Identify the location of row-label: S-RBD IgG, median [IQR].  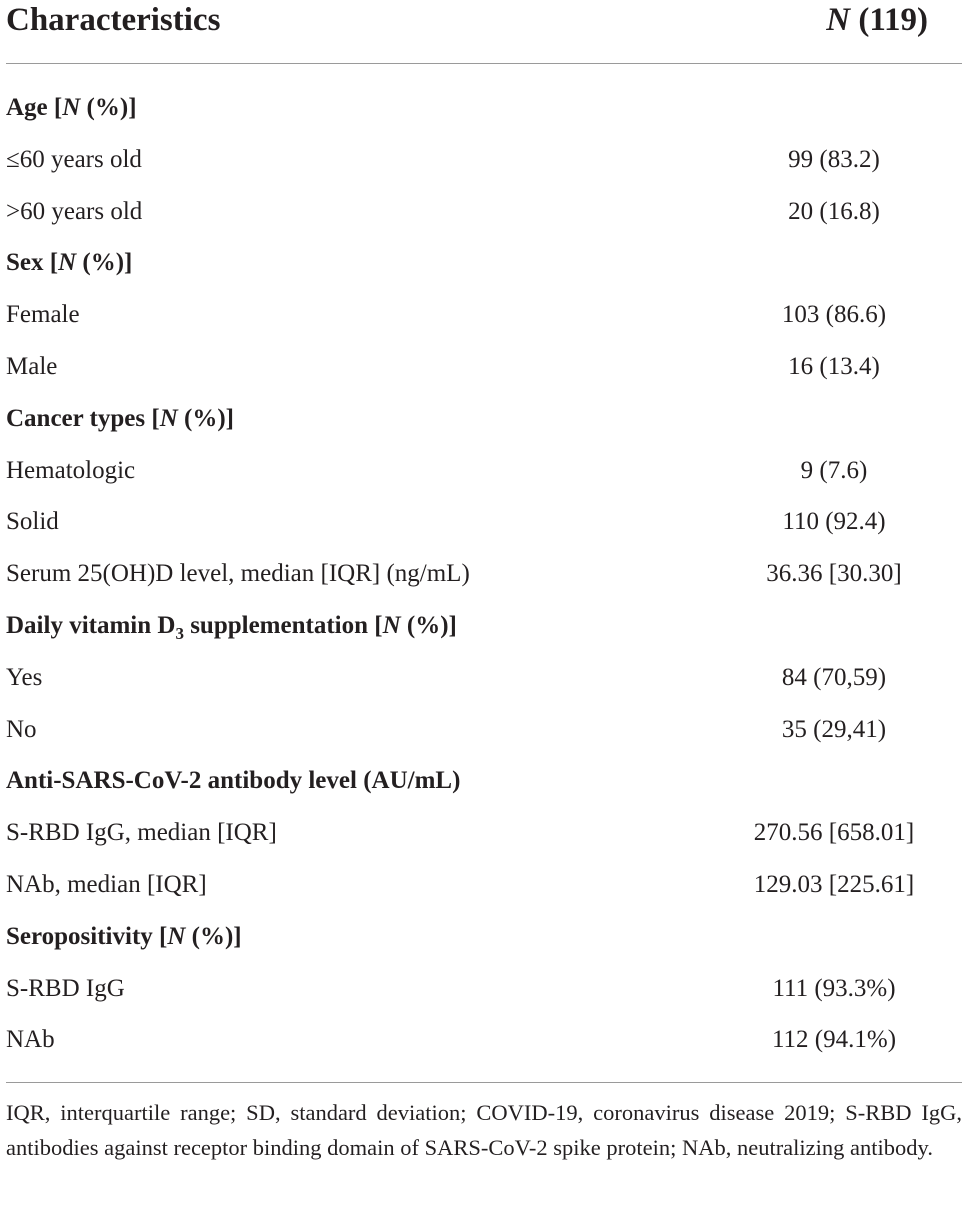
(141, 833).